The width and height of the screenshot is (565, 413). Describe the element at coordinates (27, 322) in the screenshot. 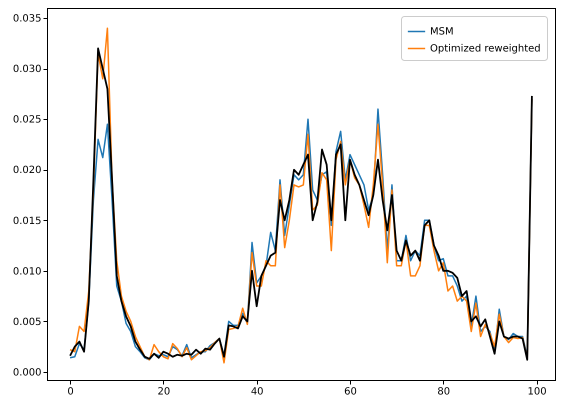

I see `y-tick-label: 0.005` at that location.